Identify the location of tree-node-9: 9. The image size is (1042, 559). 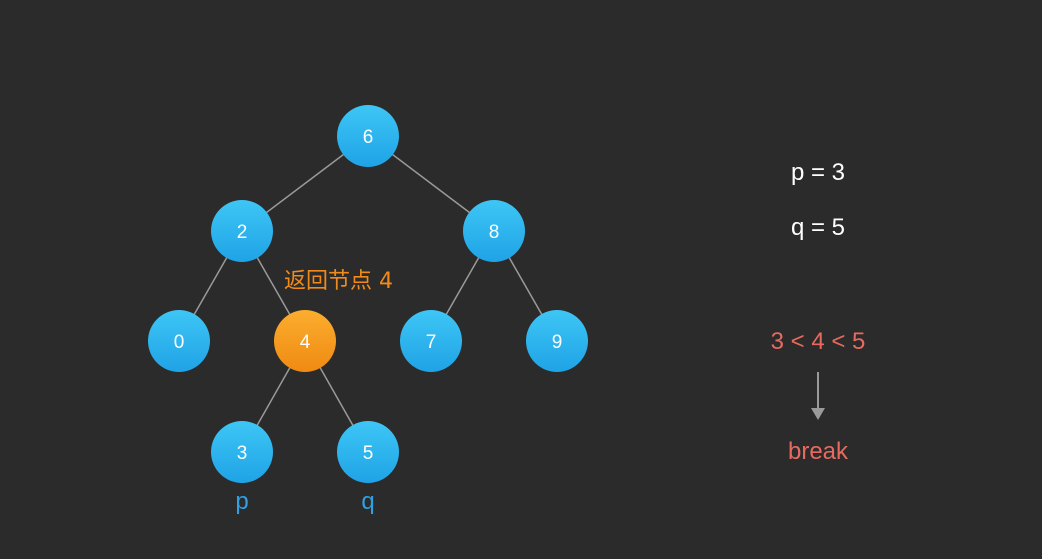
(557, 341).